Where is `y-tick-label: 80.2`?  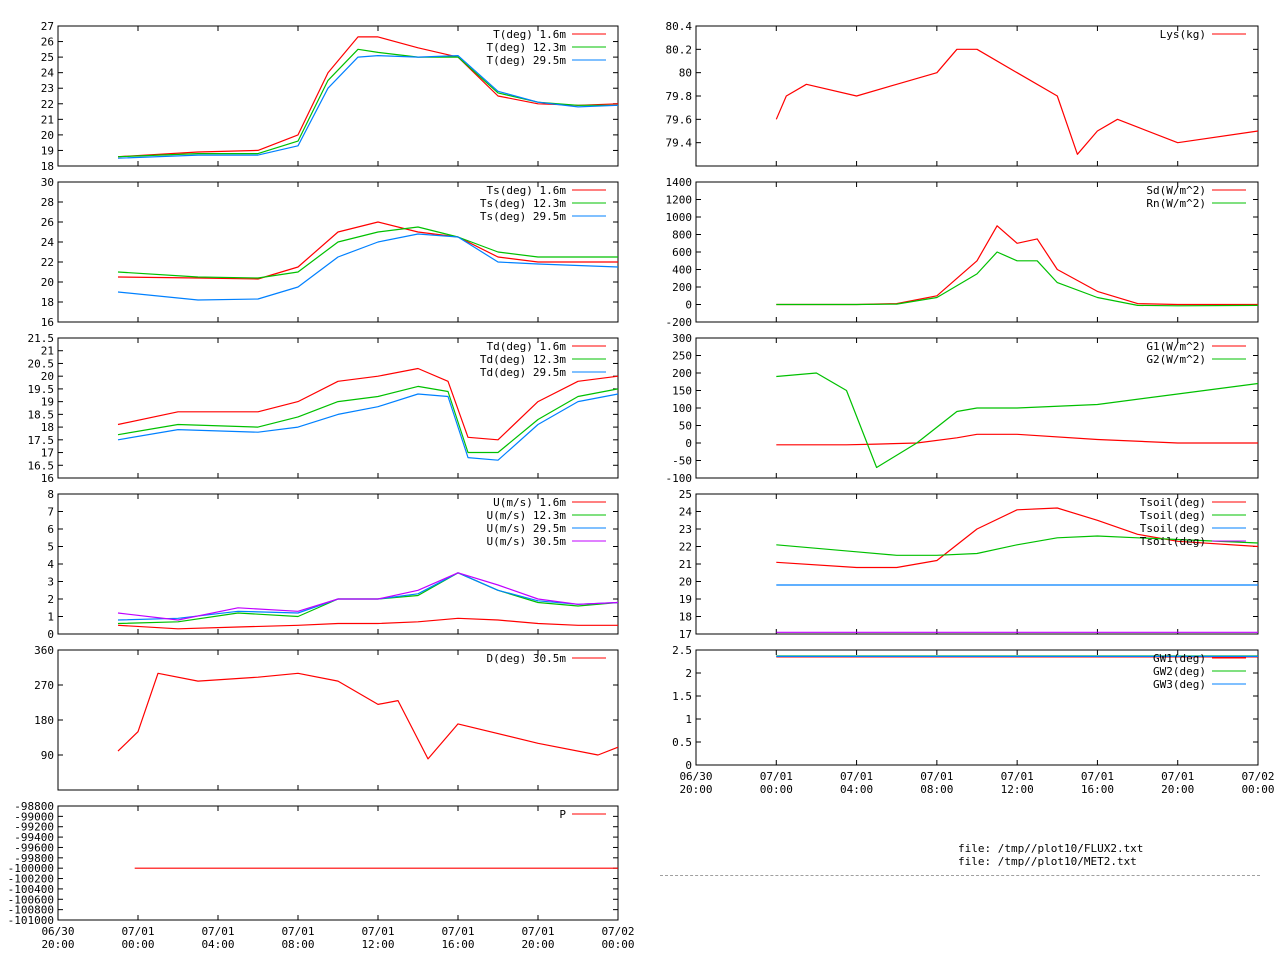
y-tick-label: 80.2 is located at coordinates (679, 49).